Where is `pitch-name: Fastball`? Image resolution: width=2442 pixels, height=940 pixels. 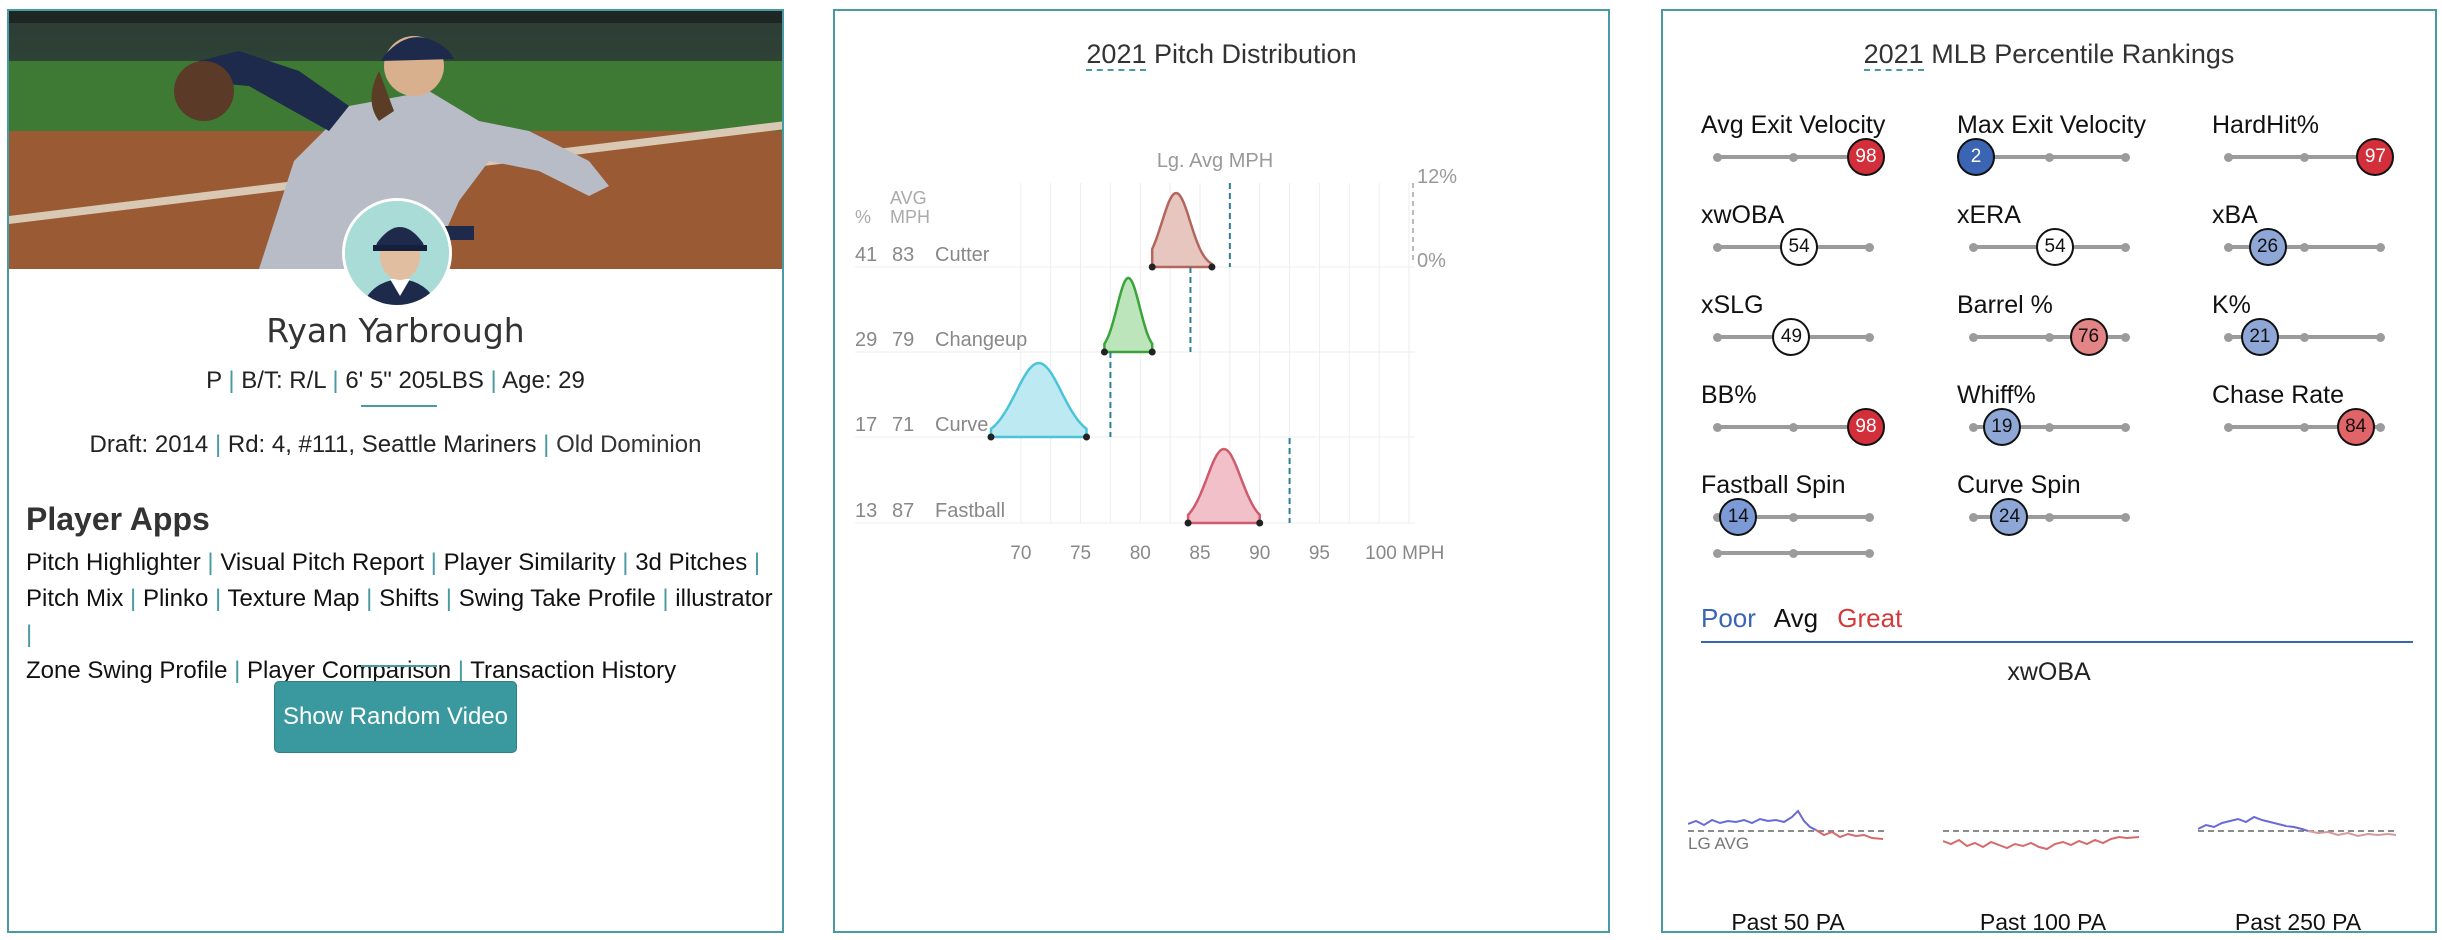
pitch-name: Fastball is located at coordinates (970, 511).